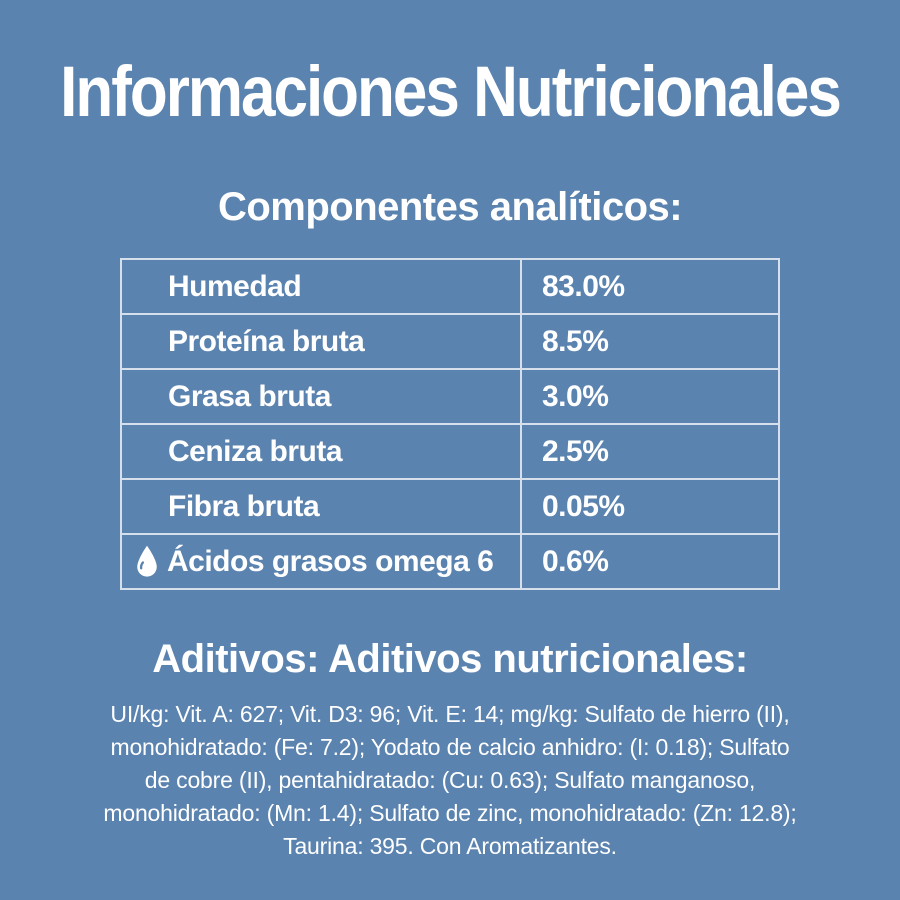  Describe the element at coordinates (450, 286) in the screenshot. I see `table-row: Humedad 83.0%` at that location.